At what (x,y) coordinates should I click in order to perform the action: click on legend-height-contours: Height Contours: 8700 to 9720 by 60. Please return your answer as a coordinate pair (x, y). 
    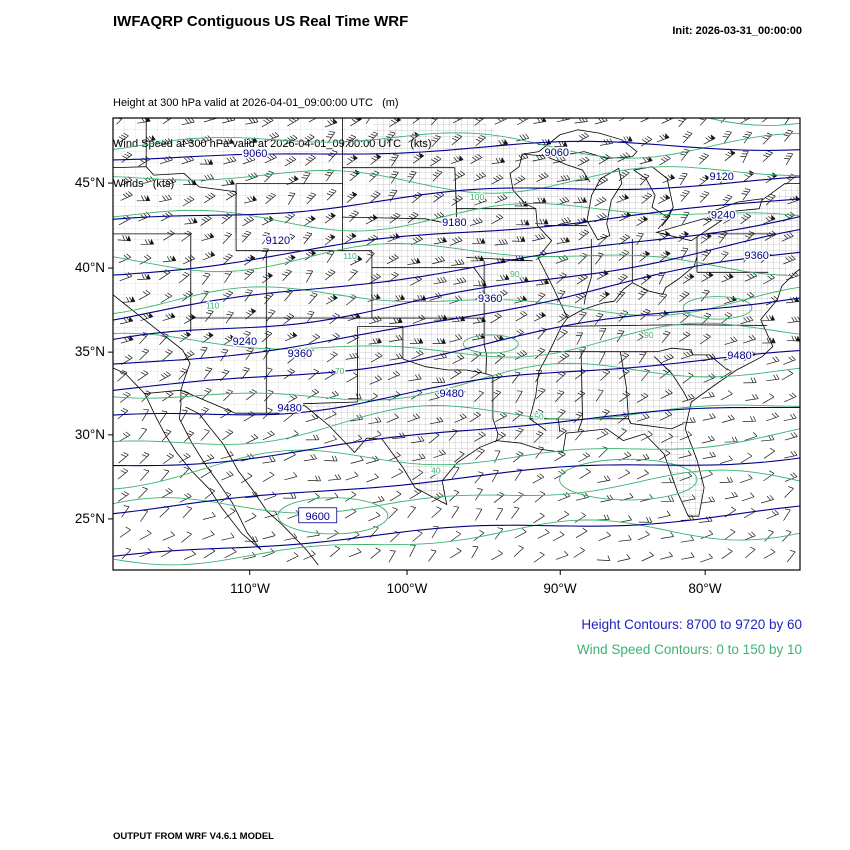
    Looking at the image, I should click on (691, 624).